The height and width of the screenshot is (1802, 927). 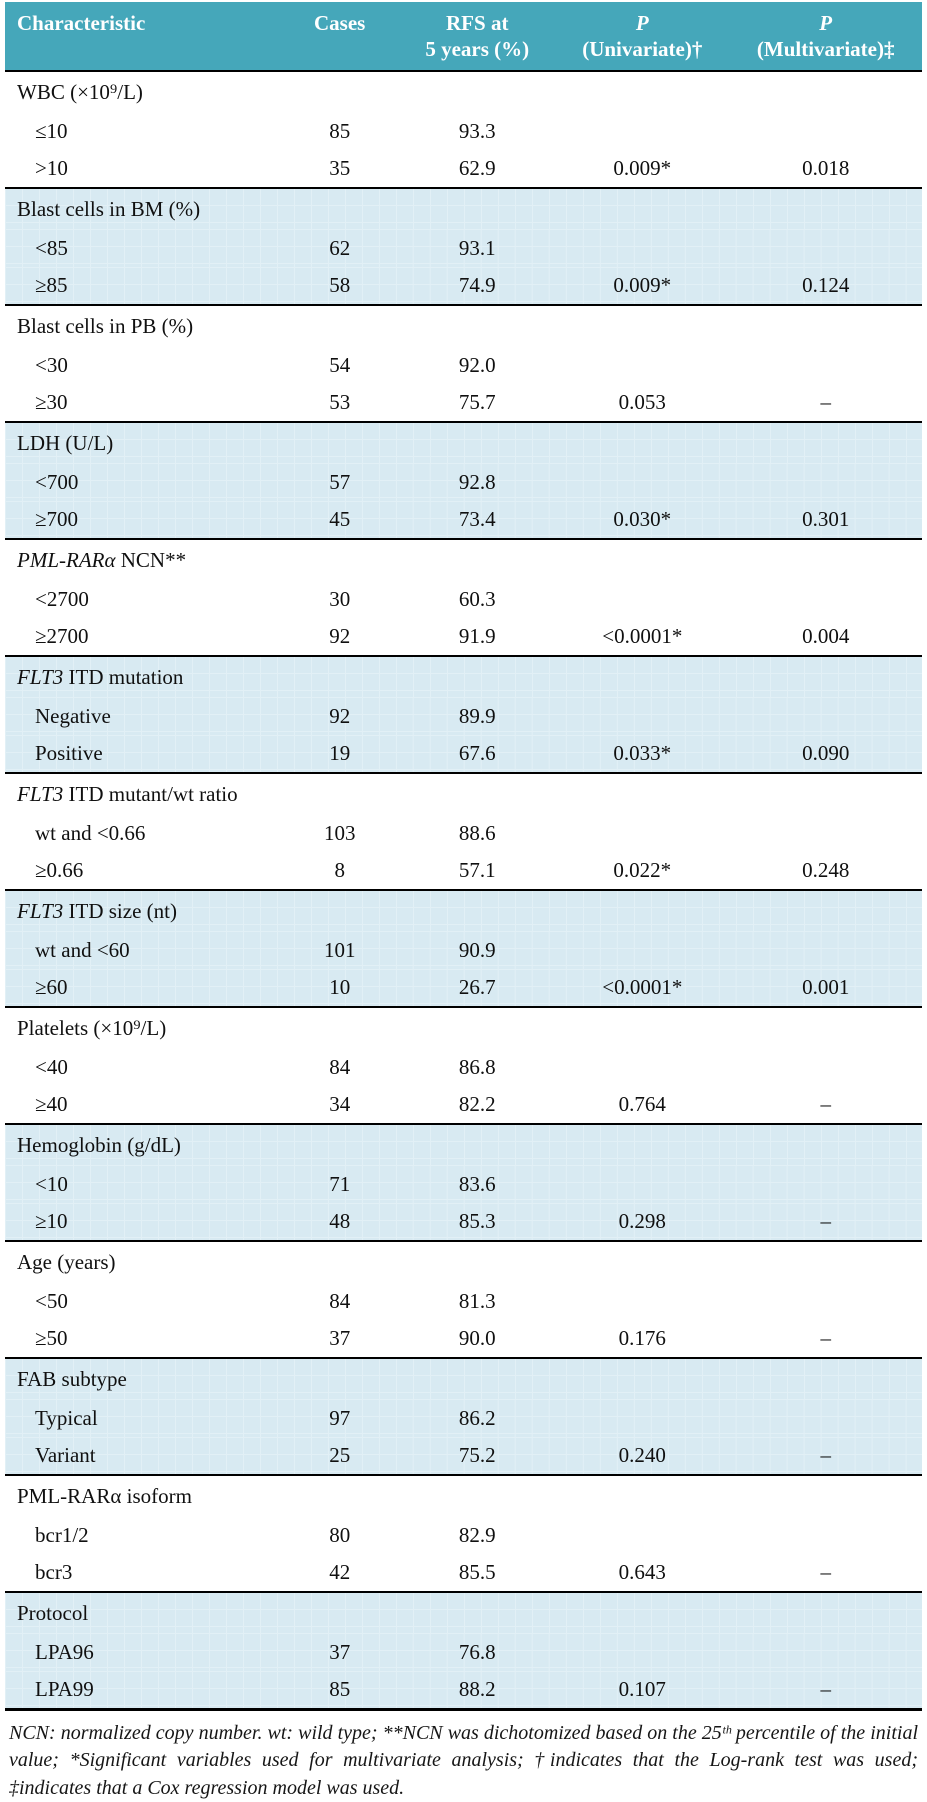 What do you see at coordinates (339, 871) in the screenshot?
I see `row-cases: 8` at bounding box center [339, 871].